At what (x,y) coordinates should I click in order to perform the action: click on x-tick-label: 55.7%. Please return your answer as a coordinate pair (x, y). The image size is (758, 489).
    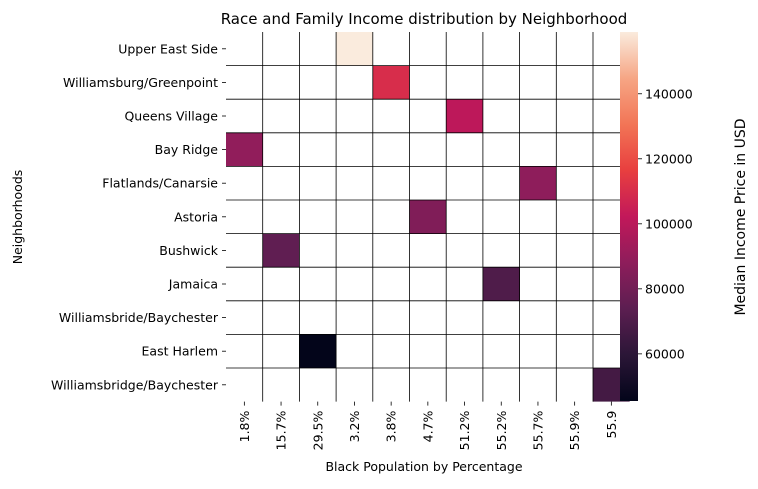
    Looking at the image, I should click on (537, 430).